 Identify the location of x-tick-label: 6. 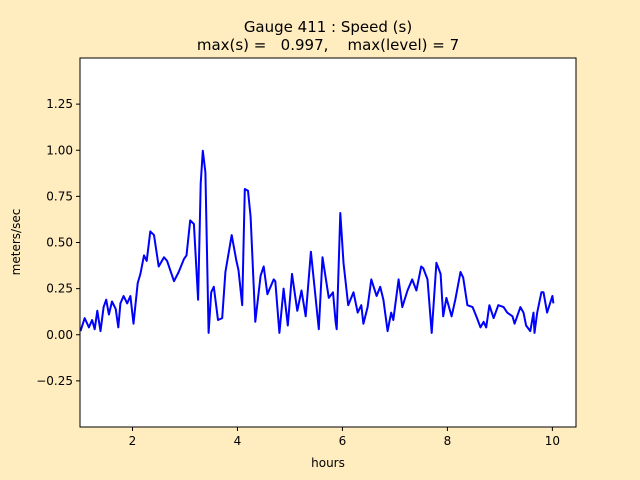
(343, 441).